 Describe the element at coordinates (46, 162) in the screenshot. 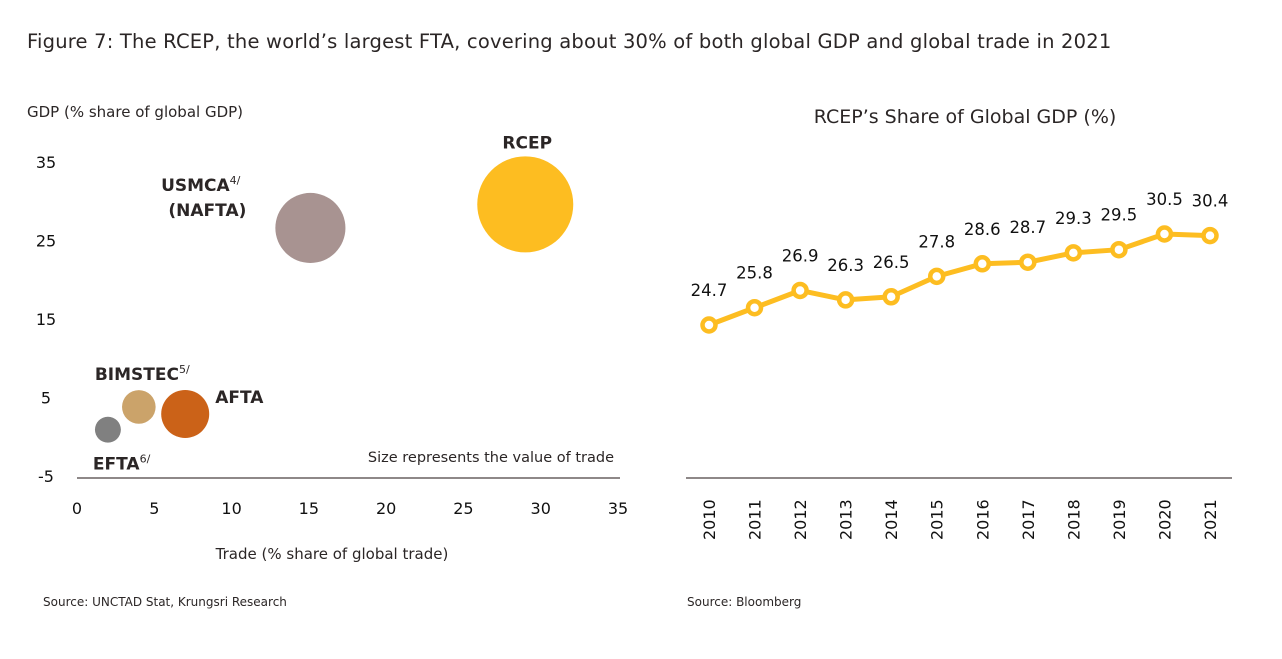

I see `y-tick-label: 35` at that location.